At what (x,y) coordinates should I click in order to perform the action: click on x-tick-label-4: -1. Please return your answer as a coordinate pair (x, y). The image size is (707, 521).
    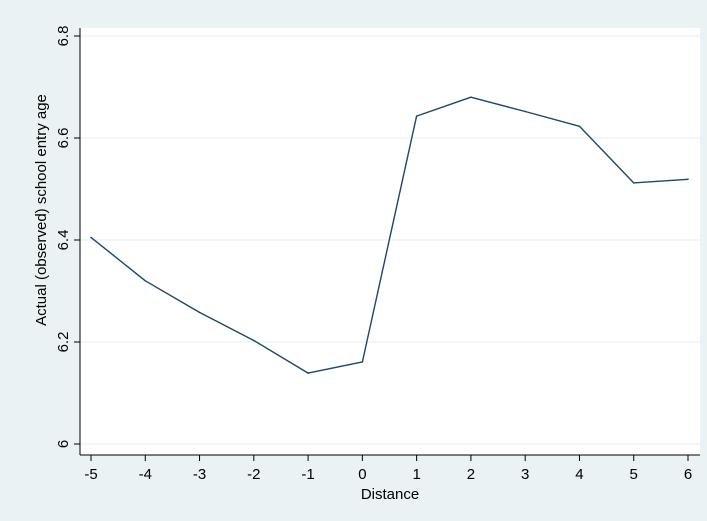
    Looking at the image, I should click on (307, 474).